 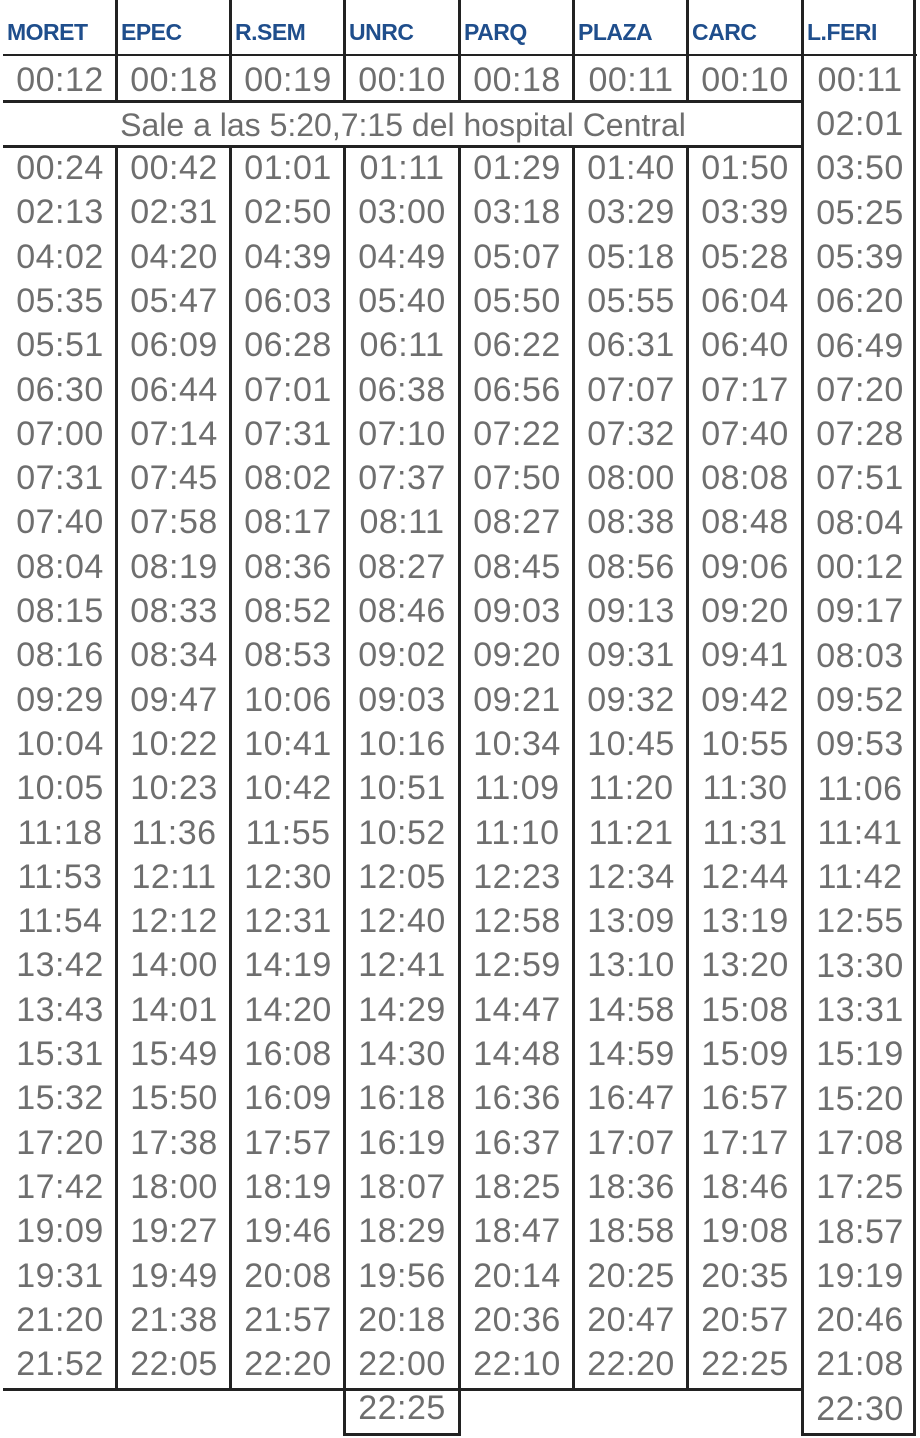 I want to click on time-cell: 06:49, so click(x=860, y=345).